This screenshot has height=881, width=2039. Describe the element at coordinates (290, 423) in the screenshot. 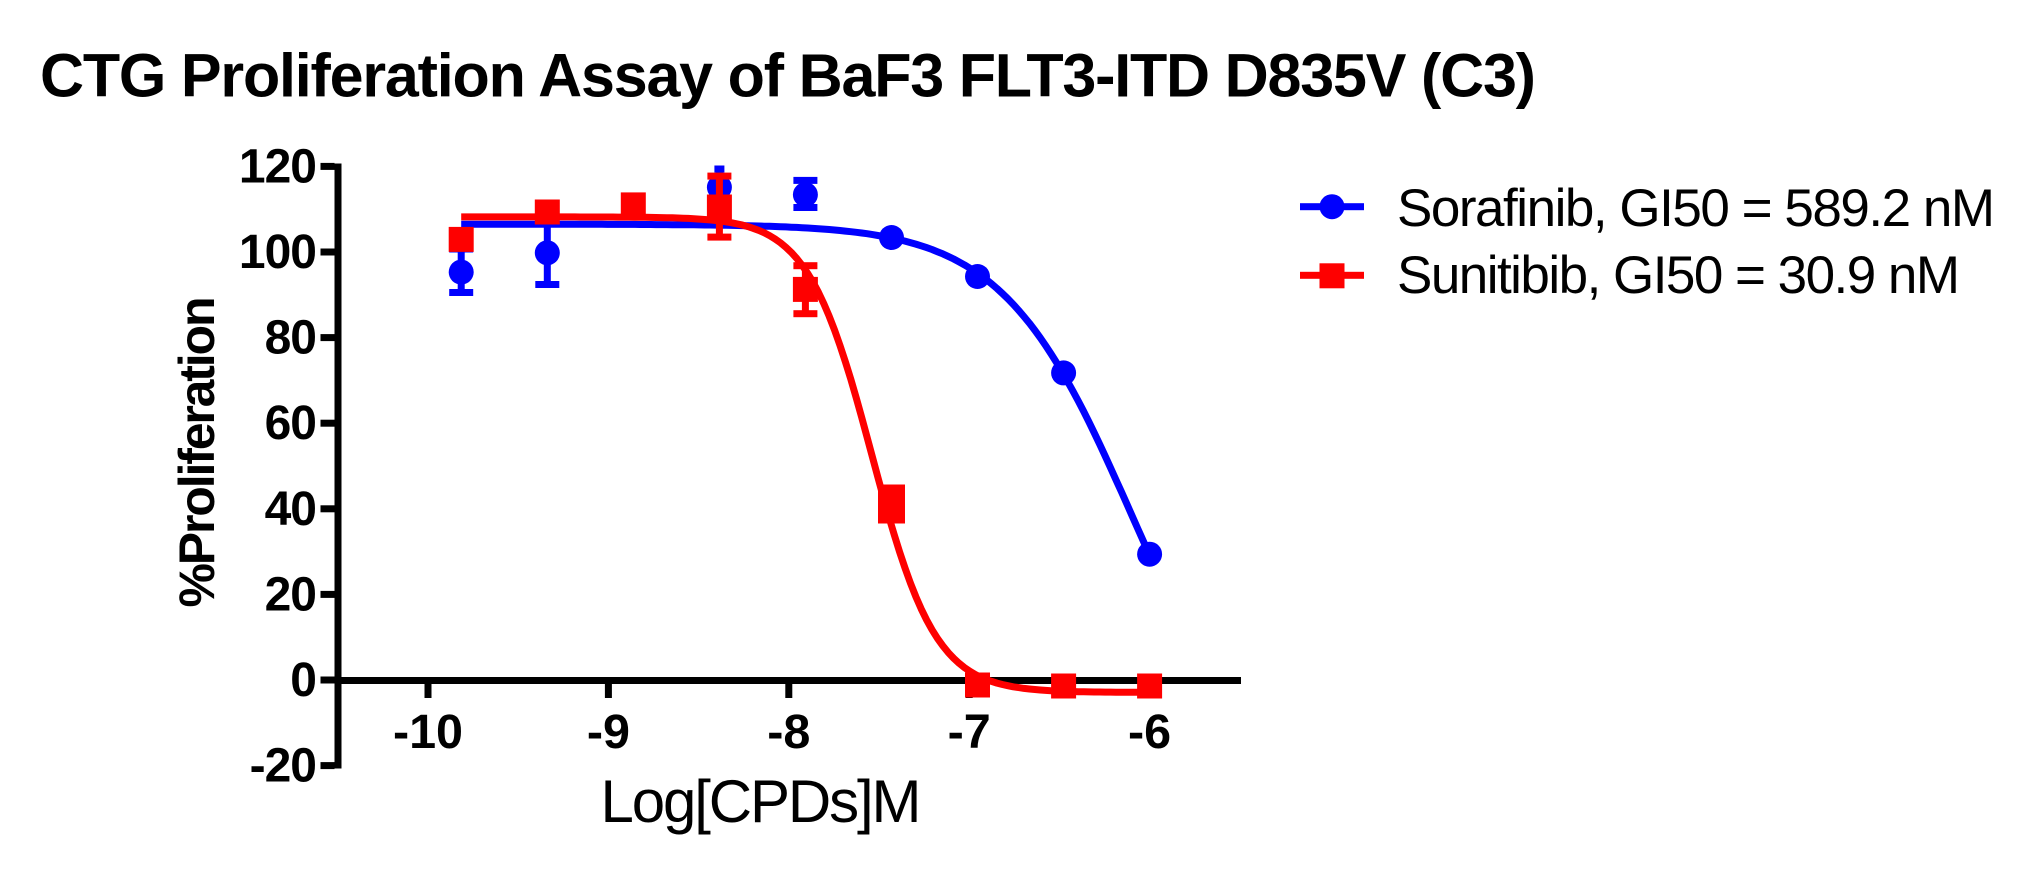

I see `svg-text: 60` at that location.